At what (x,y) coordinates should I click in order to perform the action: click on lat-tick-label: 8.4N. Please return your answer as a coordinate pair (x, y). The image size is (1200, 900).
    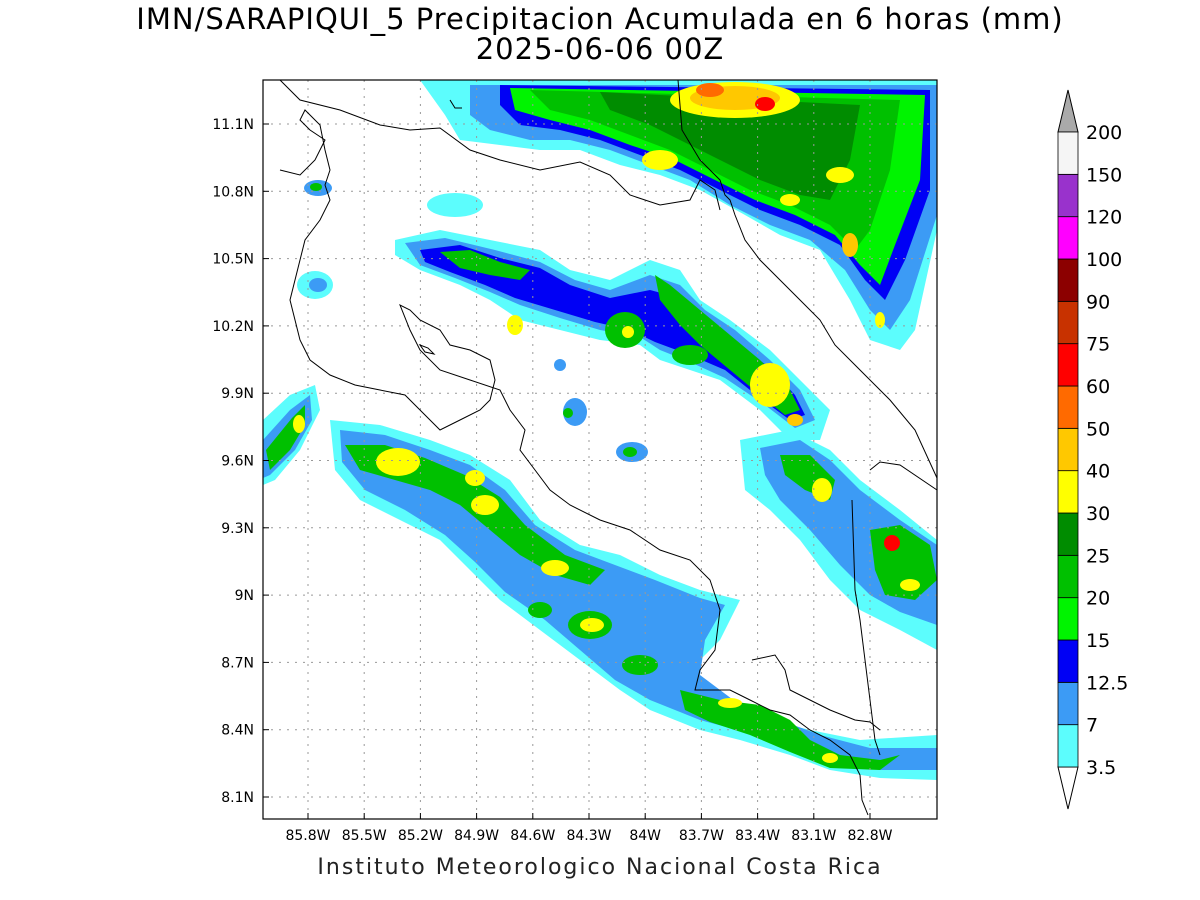
    Looking at the image, I should click on (237, 731).